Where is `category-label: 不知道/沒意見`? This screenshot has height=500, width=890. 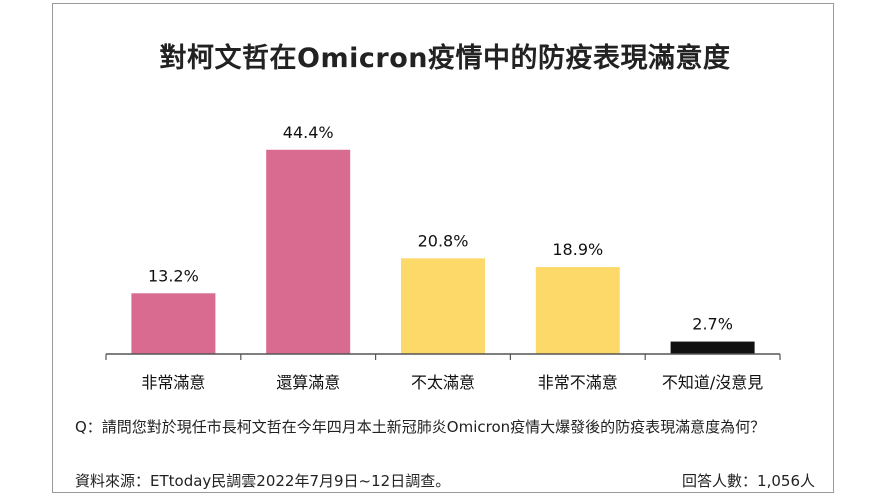 category-label: 不知道/沒意見 is located at coordinates (712, 382).